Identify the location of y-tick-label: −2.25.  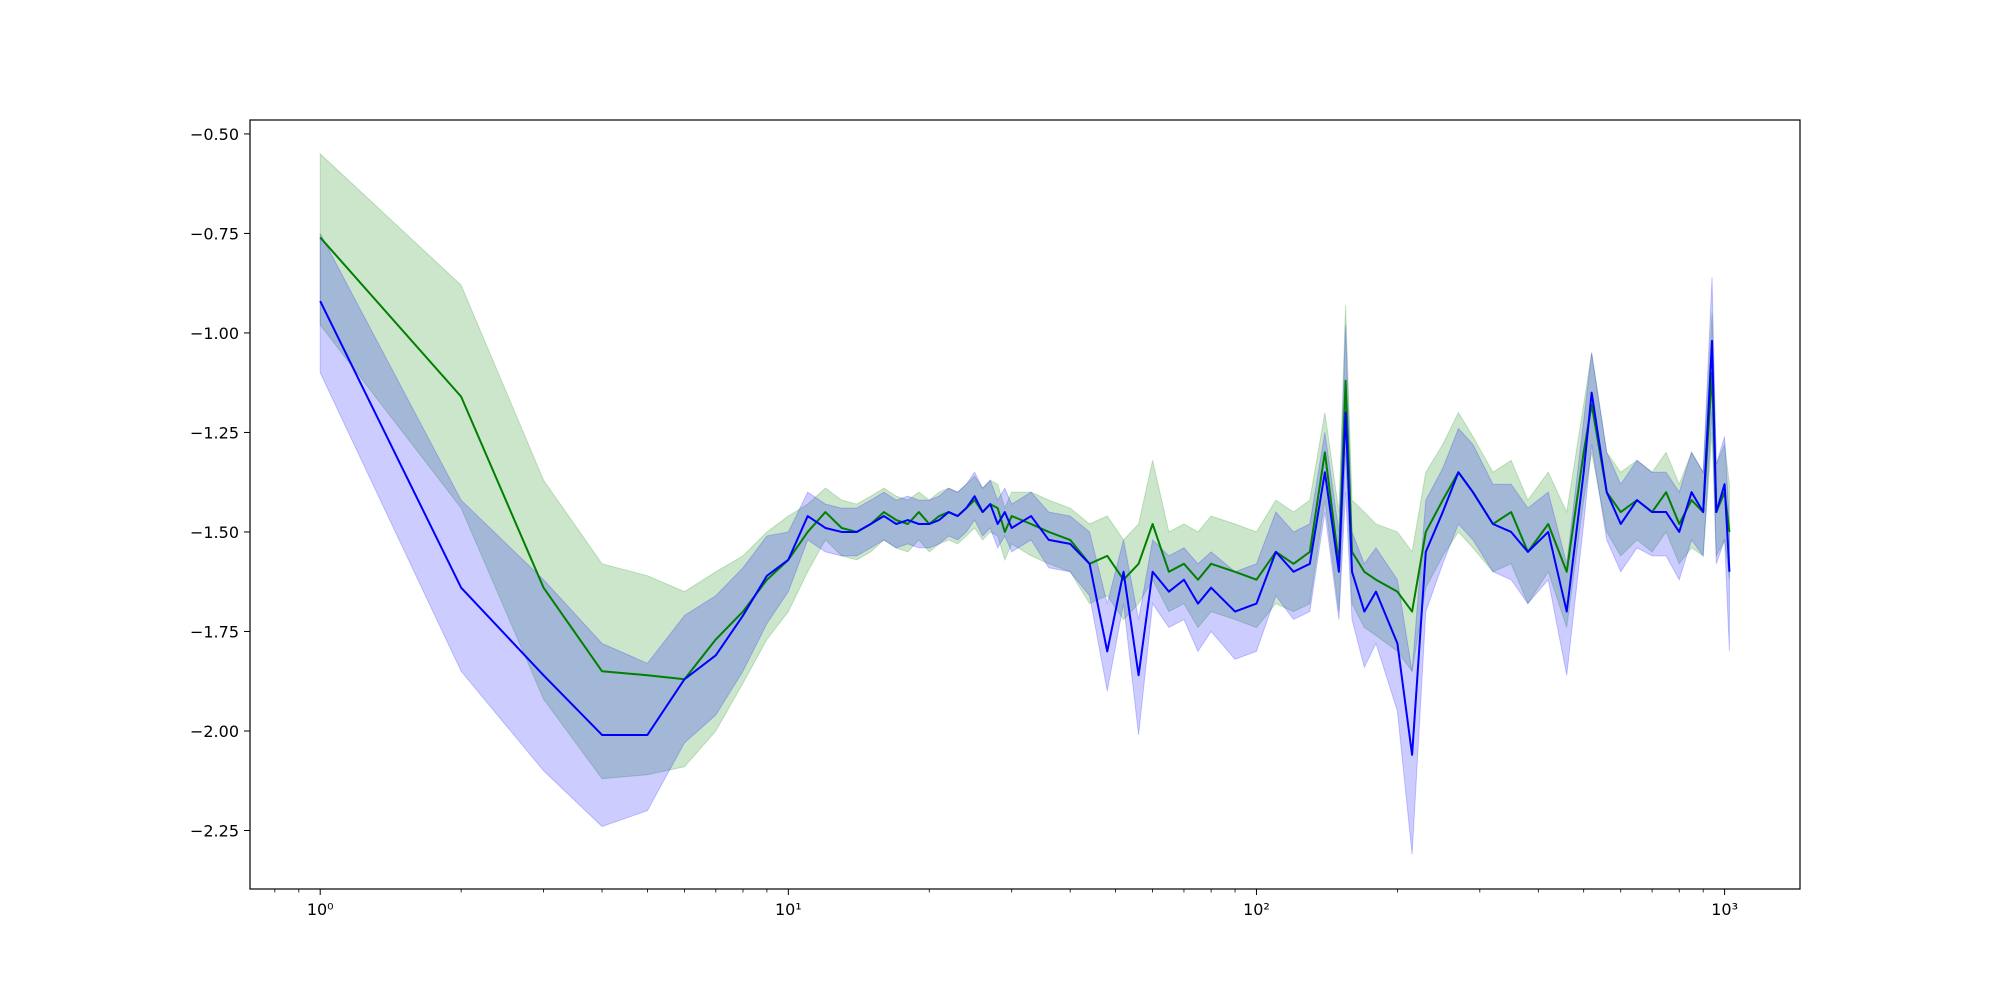
(214, 830).